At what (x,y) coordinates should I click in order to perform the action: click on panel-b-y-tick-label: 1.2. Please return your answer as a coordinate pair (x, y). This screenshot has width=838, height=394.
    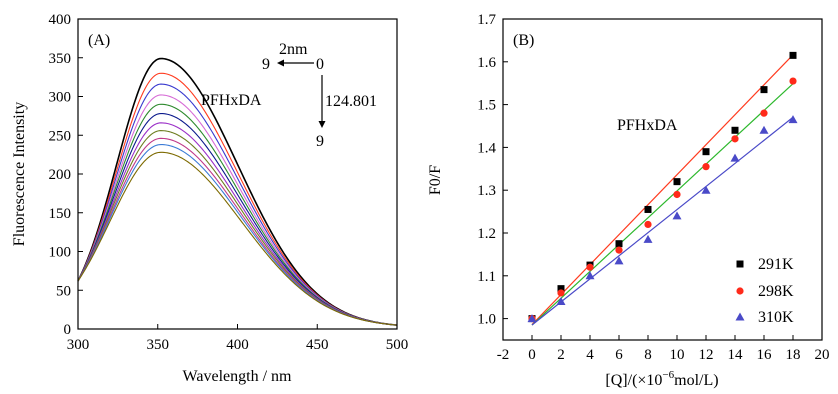
    Looking at the image, I should click on (486, 234).